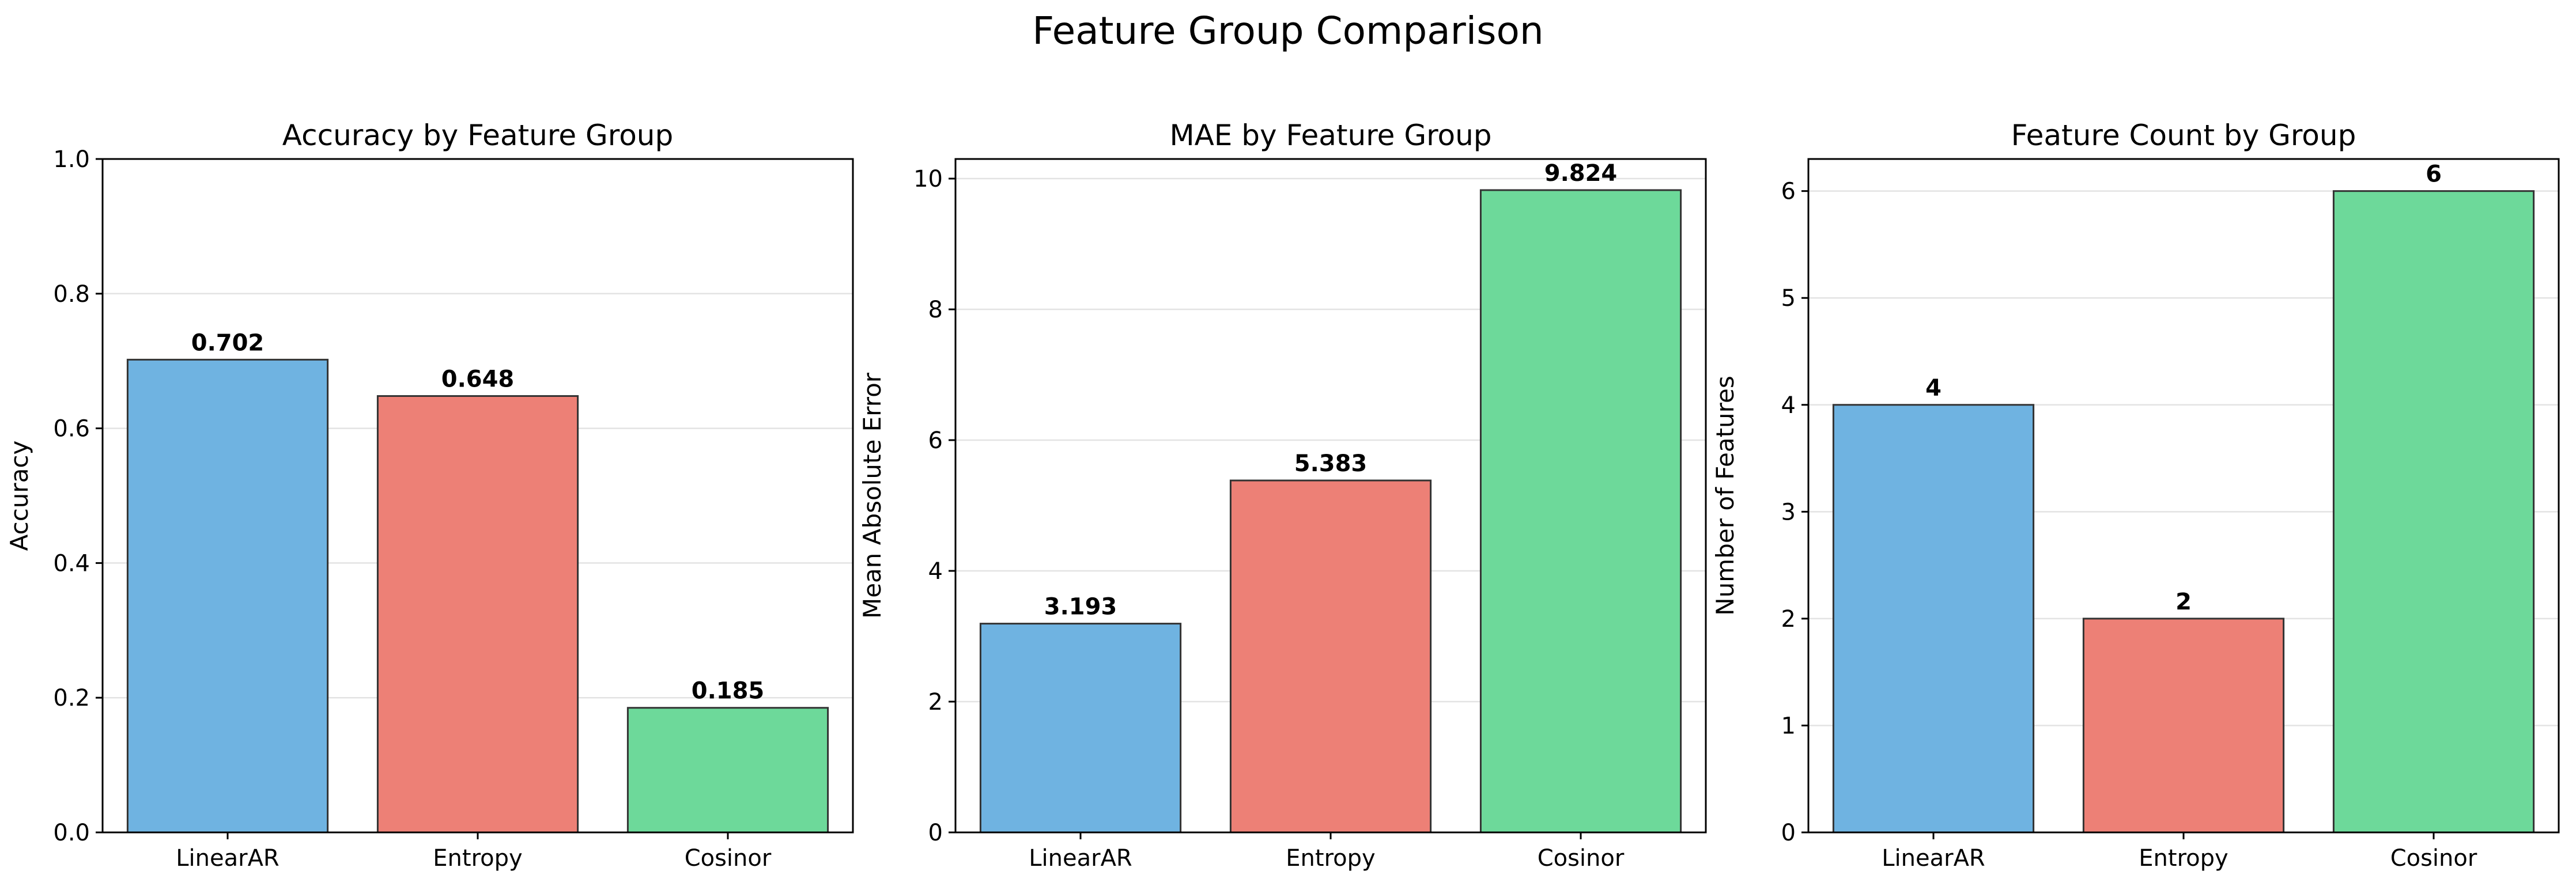 Image resolution: width=2576 pixels, height=890 pixels. Describe the element at coordinates (71, 294) in the screenshot. I see `y-tick-label: 0.8` at that location.